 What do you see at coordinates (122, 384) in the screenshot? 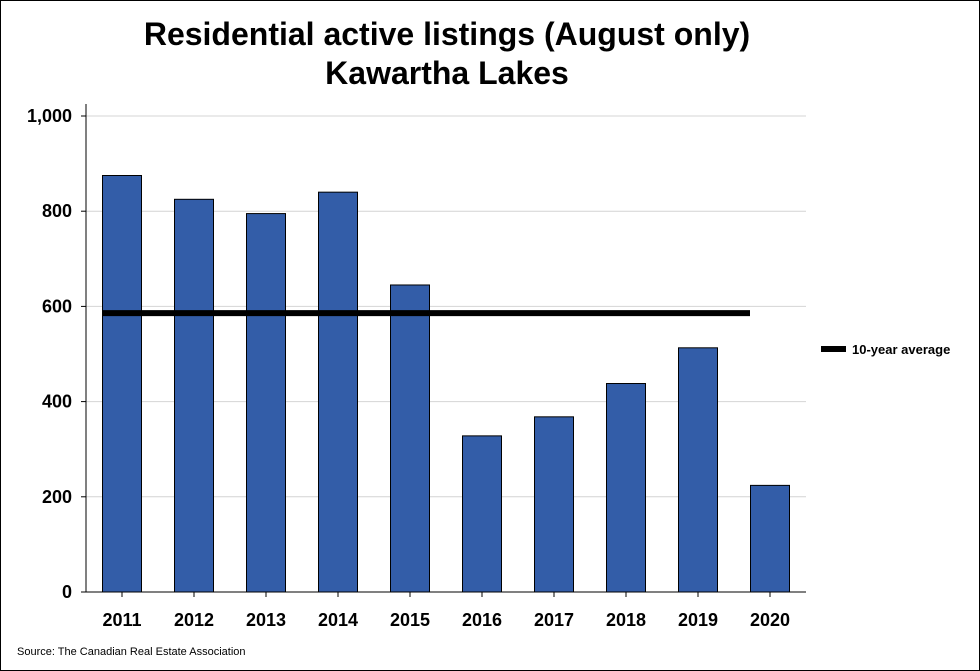
I see `bar-2011` at bounding box center [122, 384].